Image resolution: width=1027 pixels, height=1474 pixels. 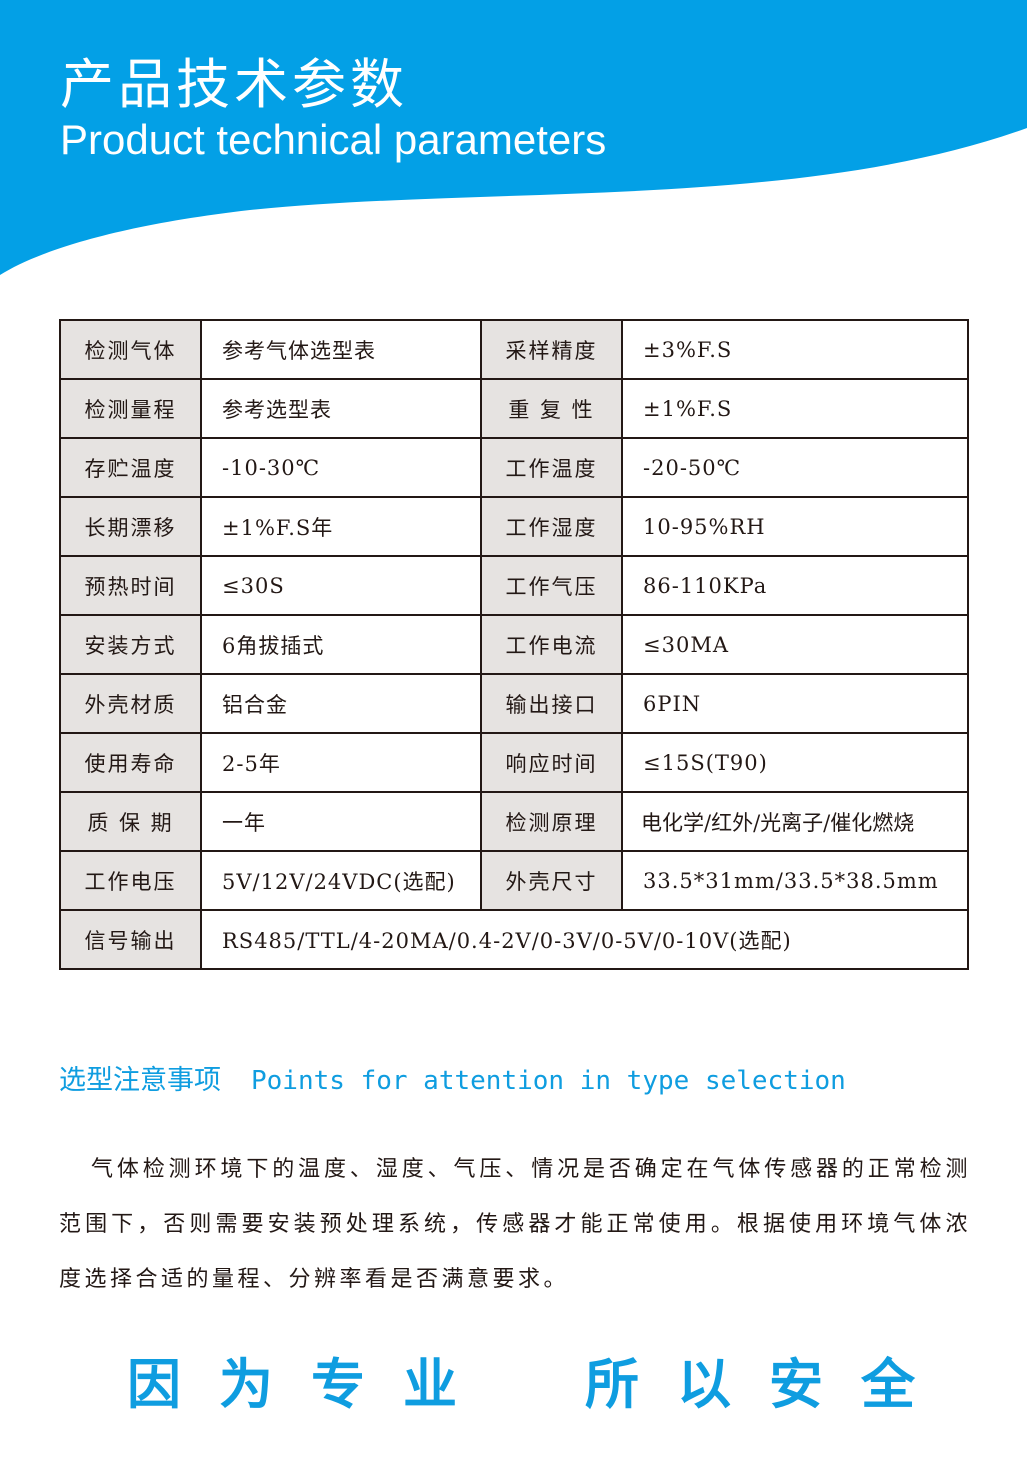 I want to click on table-row: 预热时间 ≤30S 工作气压 86-110KPa, so click(x=514, y=585).